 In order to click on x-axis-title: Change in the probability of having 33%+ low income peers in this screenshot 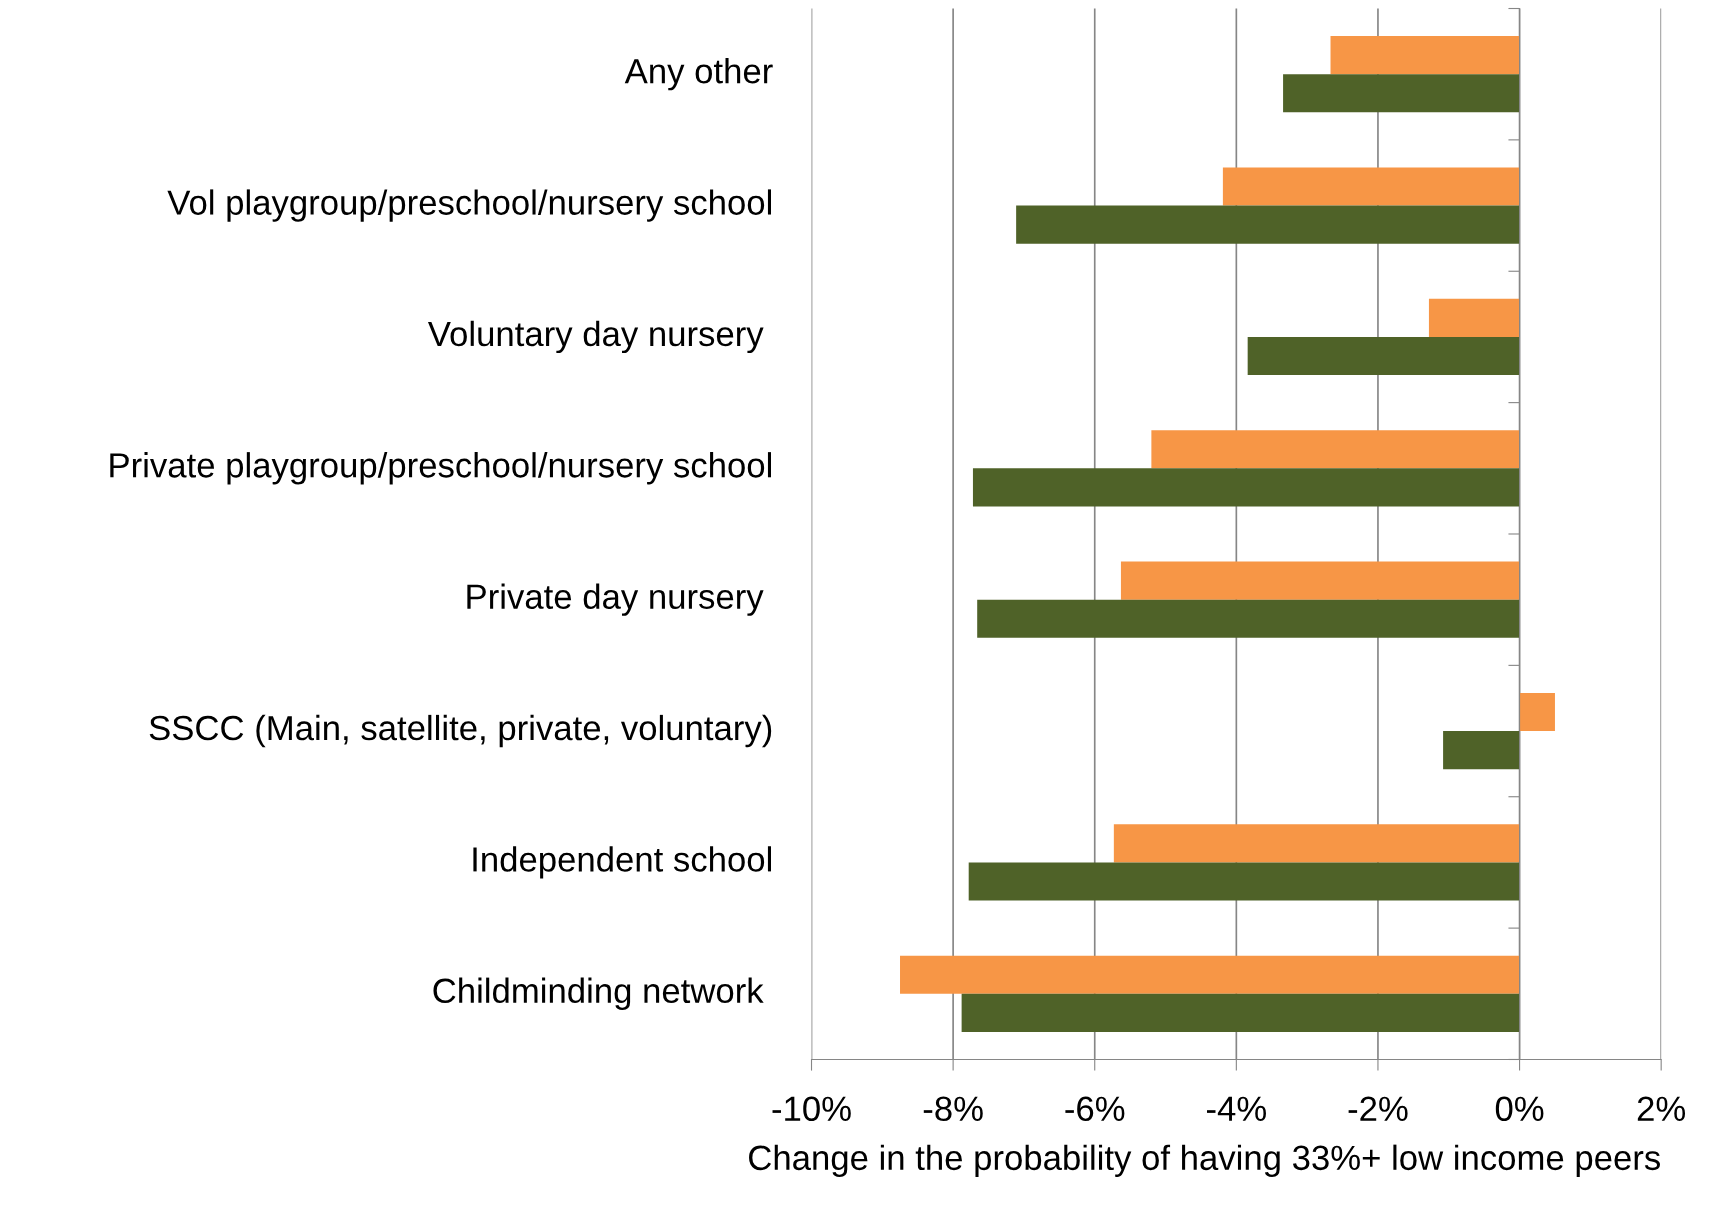, I will do `click(1204, 1160)`.